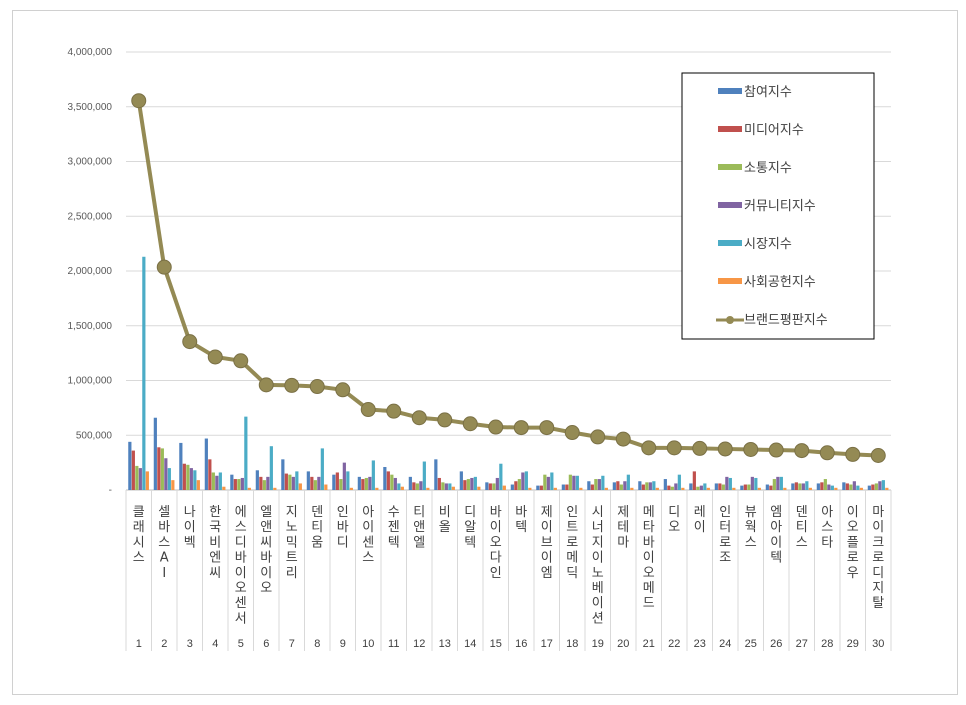 The image size is (966, 705). What do you see at coordinates (521, 644) in the screenshot?
I see `rank-label: 16` at bounding box center [521, 644].